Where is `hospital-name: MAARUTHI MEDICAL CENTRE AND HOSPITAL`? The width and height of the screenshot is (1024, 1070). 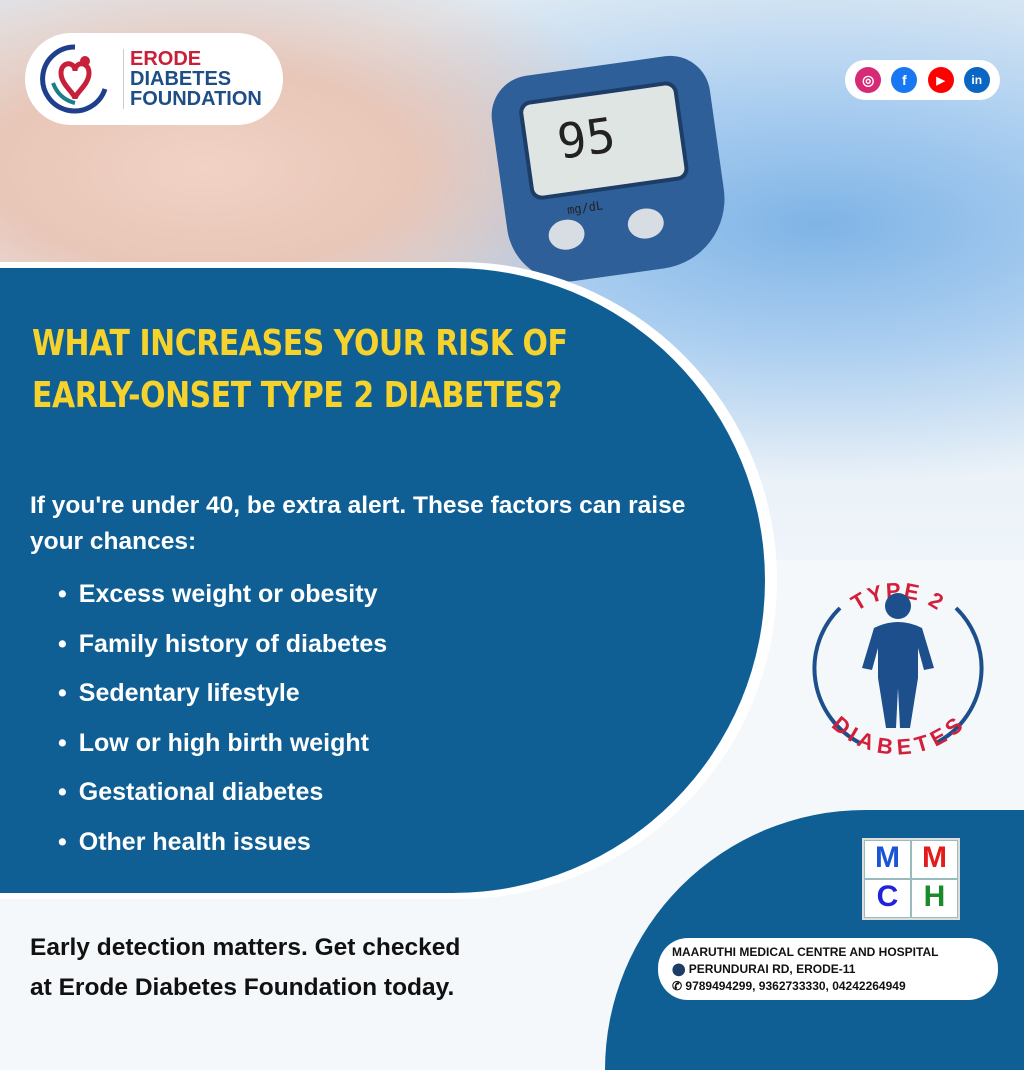
hospital-name: MAARUTHI MEDICAL CENTRE AND HOSPITAL is located at coordinates (805, 952).